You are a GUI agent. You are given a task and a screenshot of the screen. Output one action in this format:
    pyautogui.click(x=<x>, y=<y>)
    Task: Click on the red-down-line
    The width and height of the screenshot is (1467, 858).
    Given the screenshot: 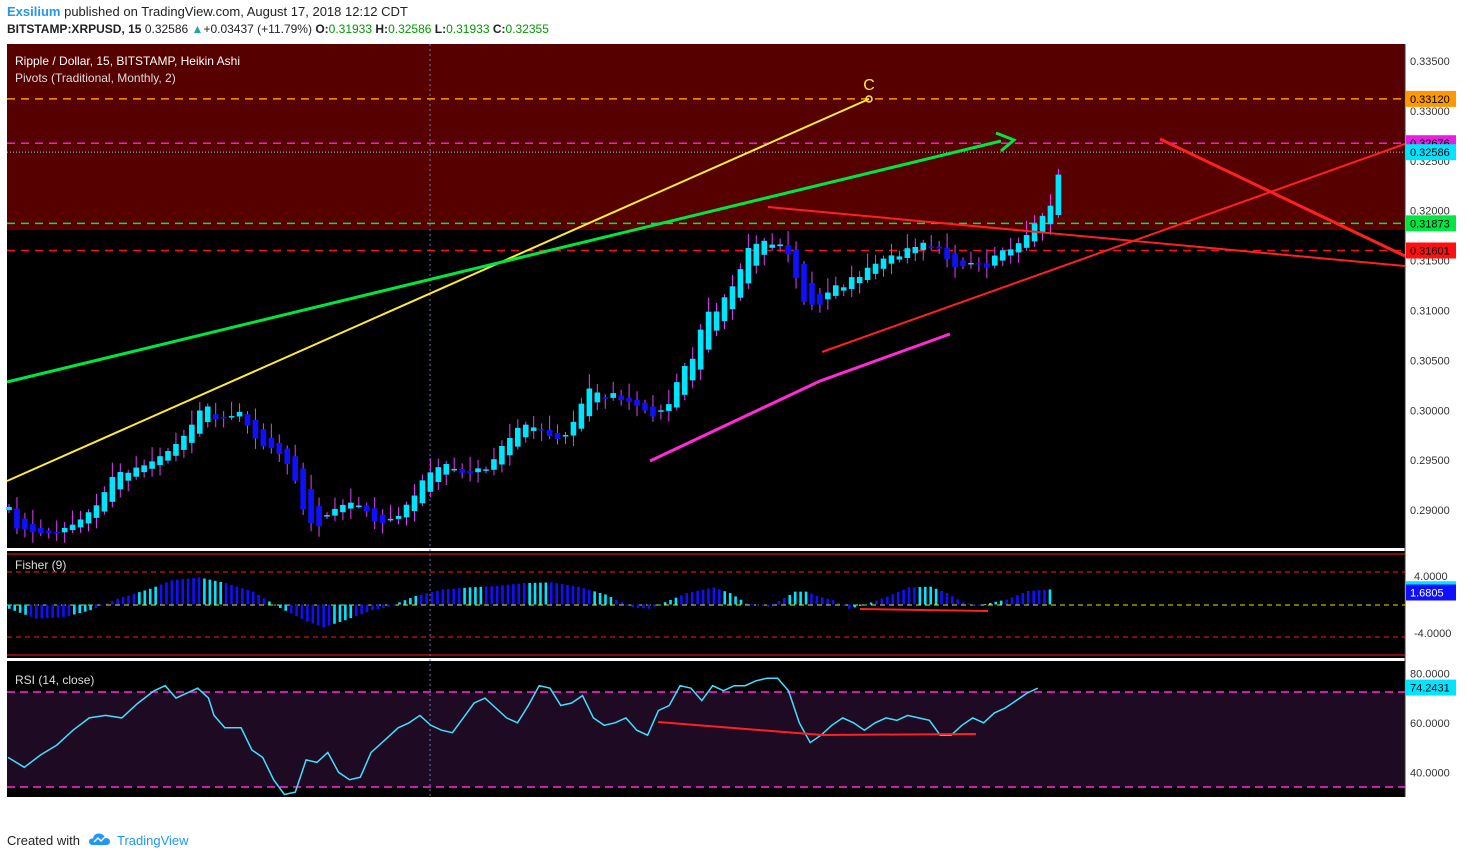 What is the action you would take?
    pyautogui.click(x=1282, y=197)
    